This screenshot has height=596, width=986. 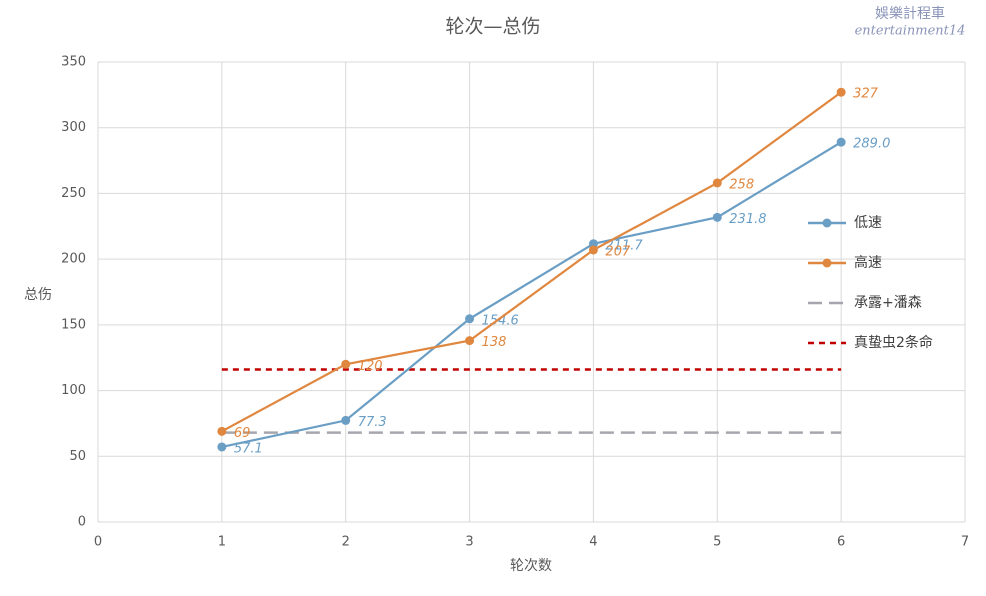 I want to click on y-tick-label: 150, so click(x=73, y=324).